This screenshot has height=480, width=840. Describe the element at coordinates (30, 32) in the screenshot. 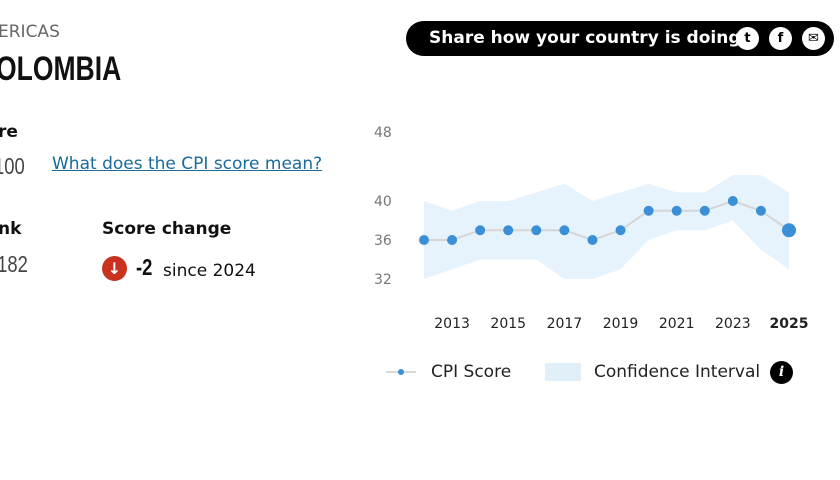

I see `region-label: ERICAS` at that location.